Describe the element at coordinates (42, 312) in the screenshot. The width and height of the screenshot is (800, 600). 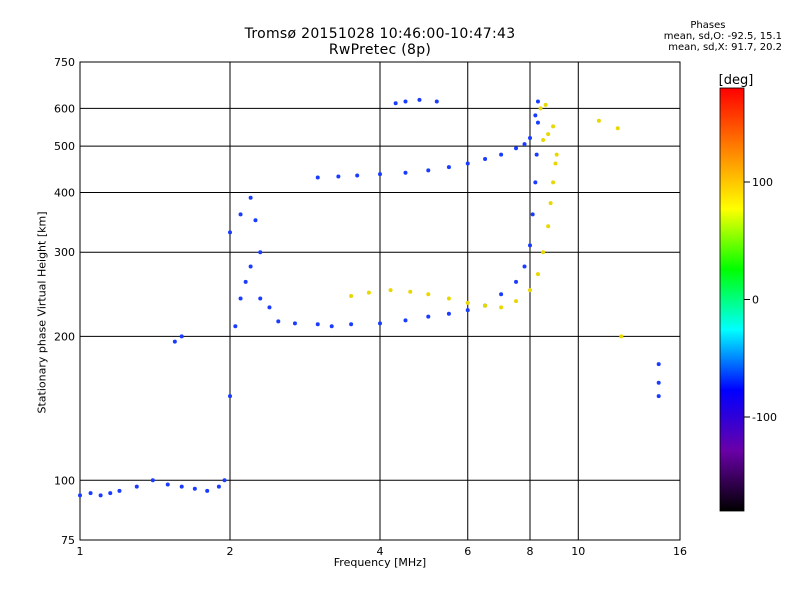
I see `y-axis-label: Stationary phase Virtual Height [km]` at that location.